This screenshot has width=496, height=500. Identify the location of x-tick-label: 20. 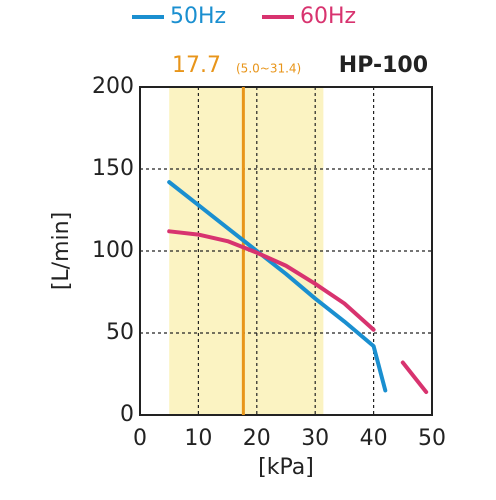
(257, 438).